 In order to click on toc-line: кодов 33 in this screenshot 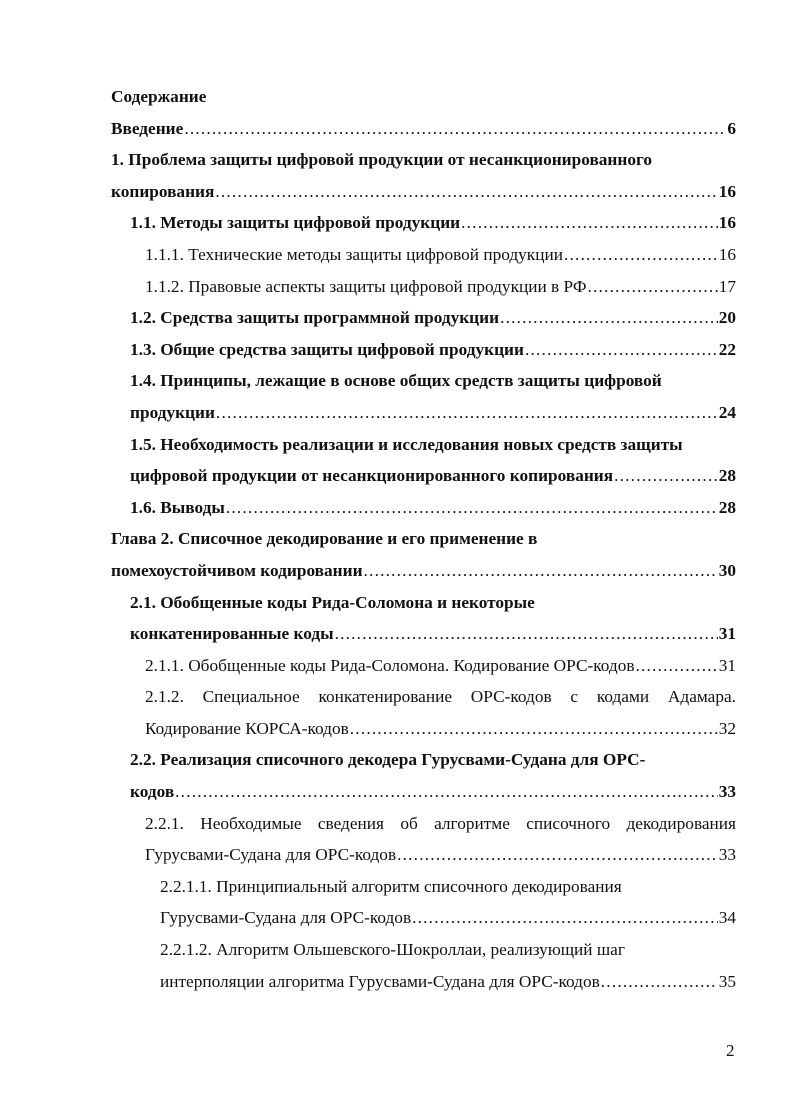, I will do `click(423, 792)`.